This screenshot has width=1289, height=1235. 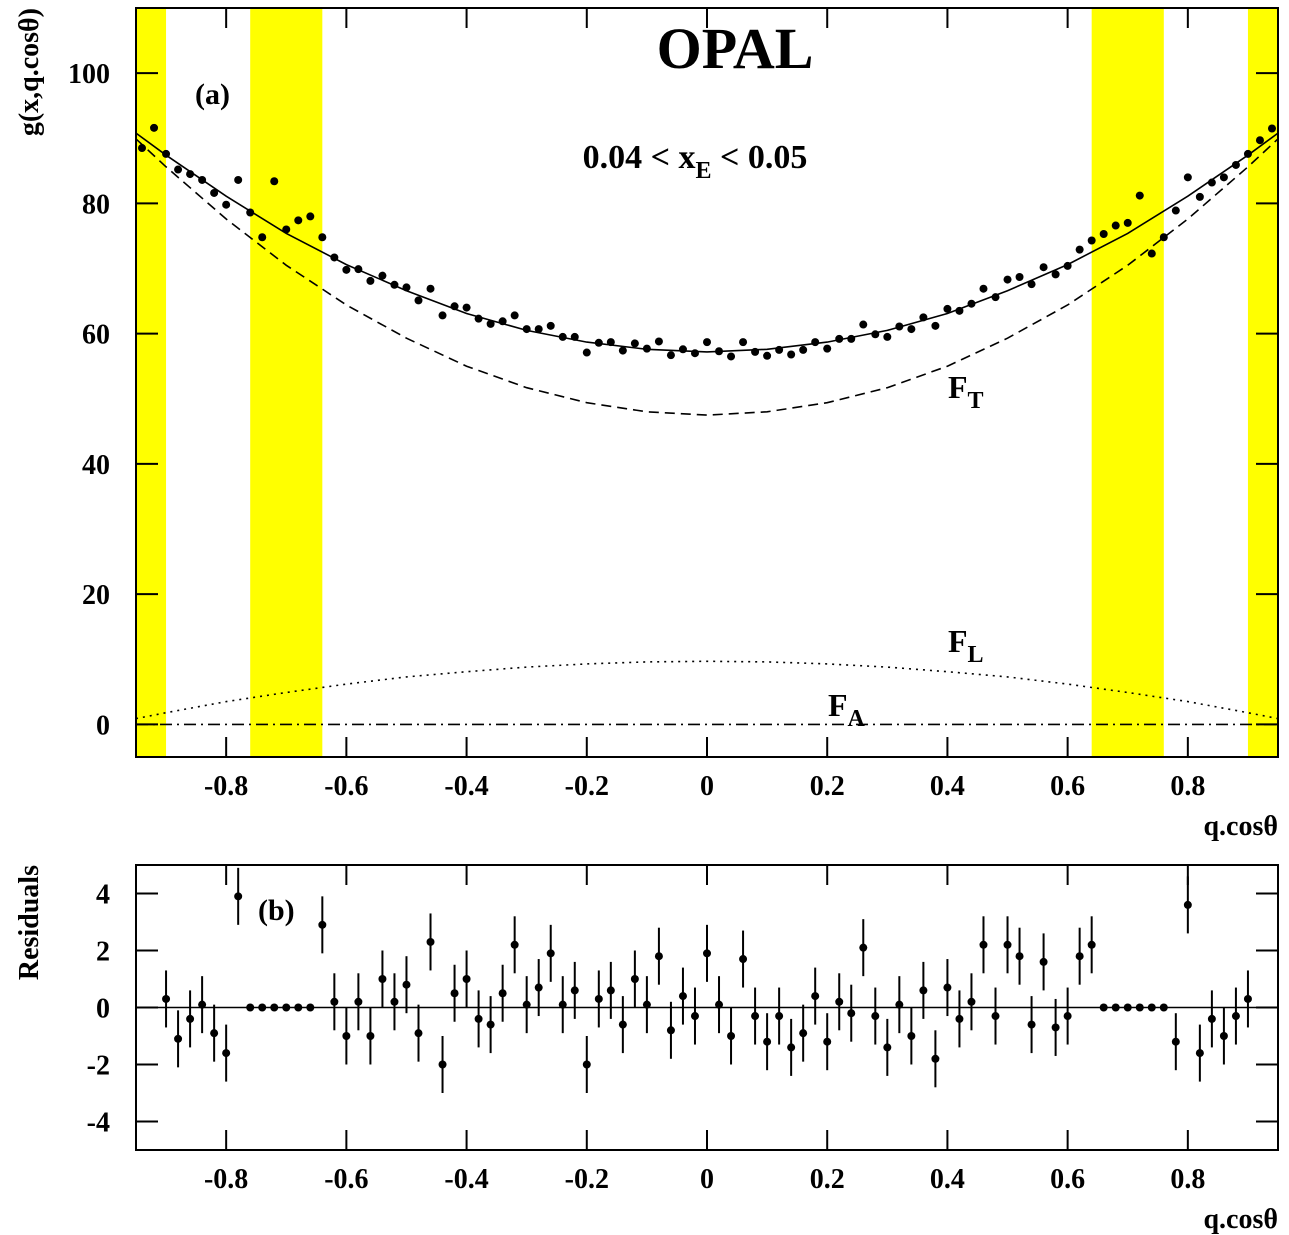 I want to click on y-tick-label: 100, so click(x=89, y=74).